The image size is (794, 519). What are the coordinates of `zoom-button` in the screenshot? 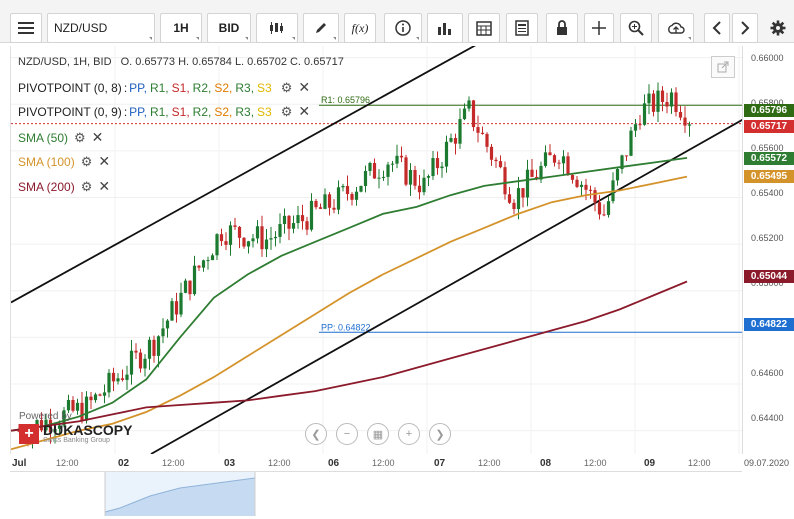 It's located at (636, 28).